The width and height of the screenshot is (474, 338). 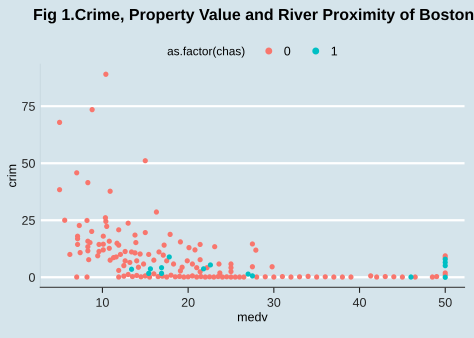 I want to click on x-axis-title: medv, so click(x=253, y=317).